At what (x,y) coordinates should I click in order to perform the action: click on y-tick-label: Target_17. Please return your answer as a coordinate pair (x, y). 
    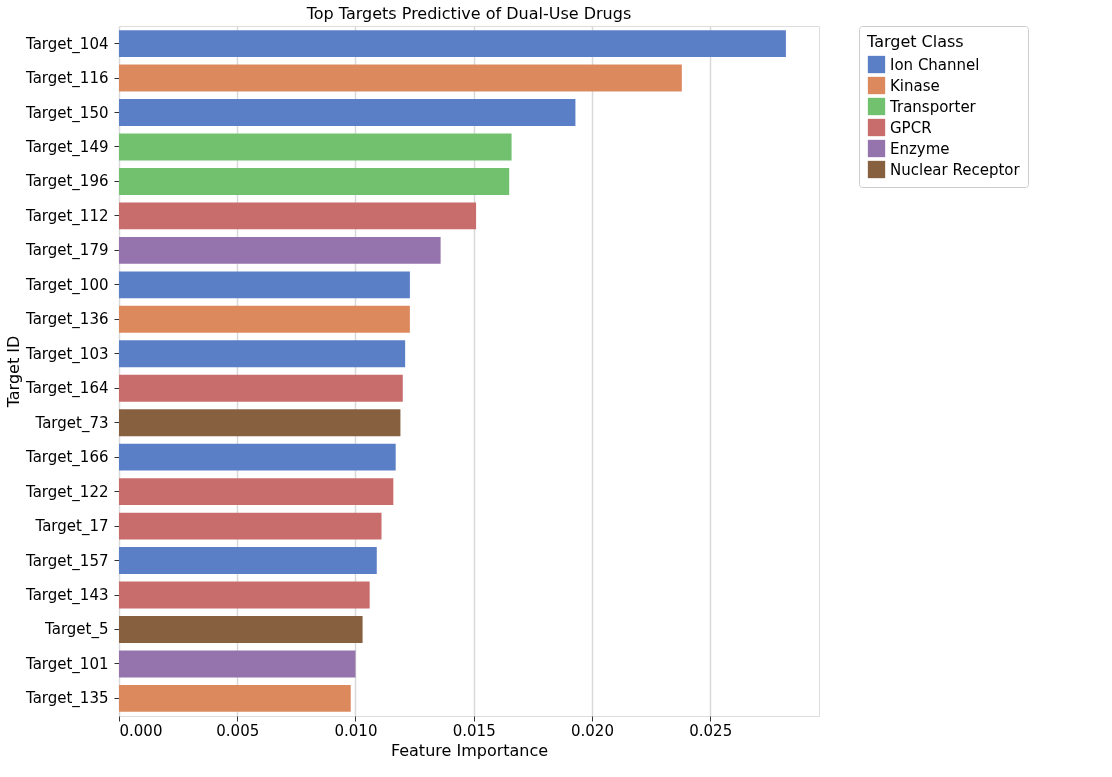
    Looking at the image, I should click on (71, 527).